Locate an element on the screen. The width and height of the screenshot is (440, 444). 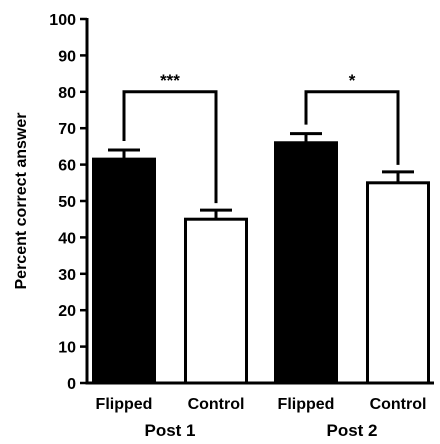
y-tick-label: 70 is located at coordinates (67, 129).